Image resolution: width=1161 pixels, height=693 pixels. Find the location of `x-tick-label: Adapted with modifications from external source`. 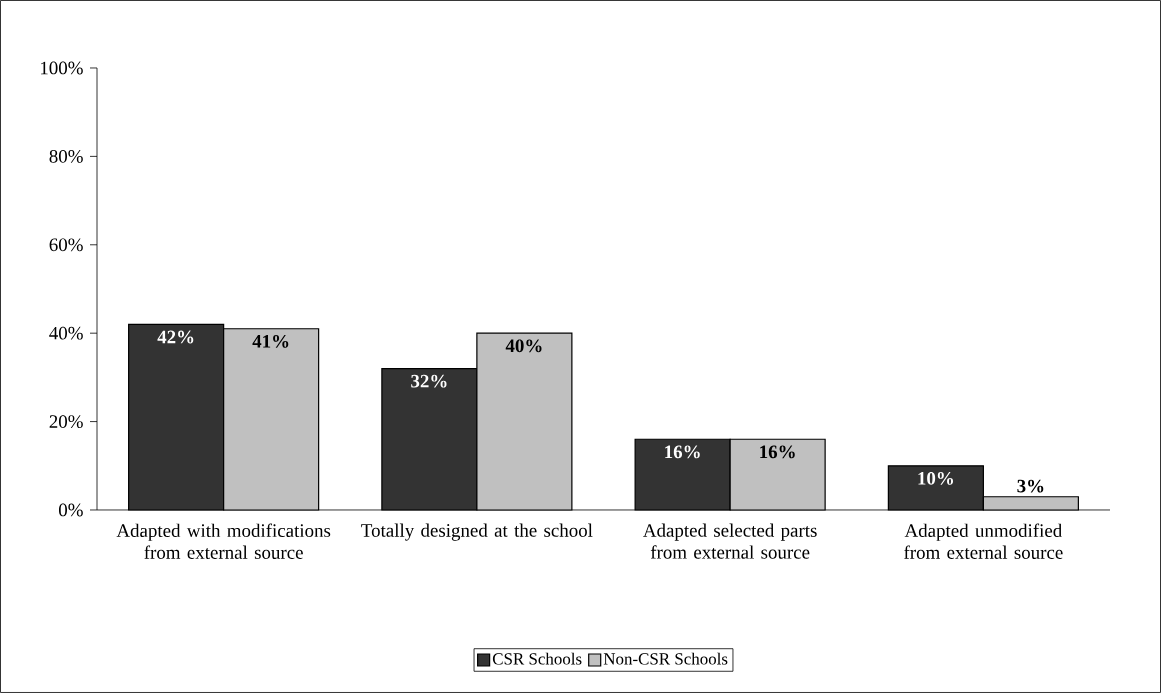

x-tick-label: Adapted with modifications from external source is located at coordinates (223, 541).